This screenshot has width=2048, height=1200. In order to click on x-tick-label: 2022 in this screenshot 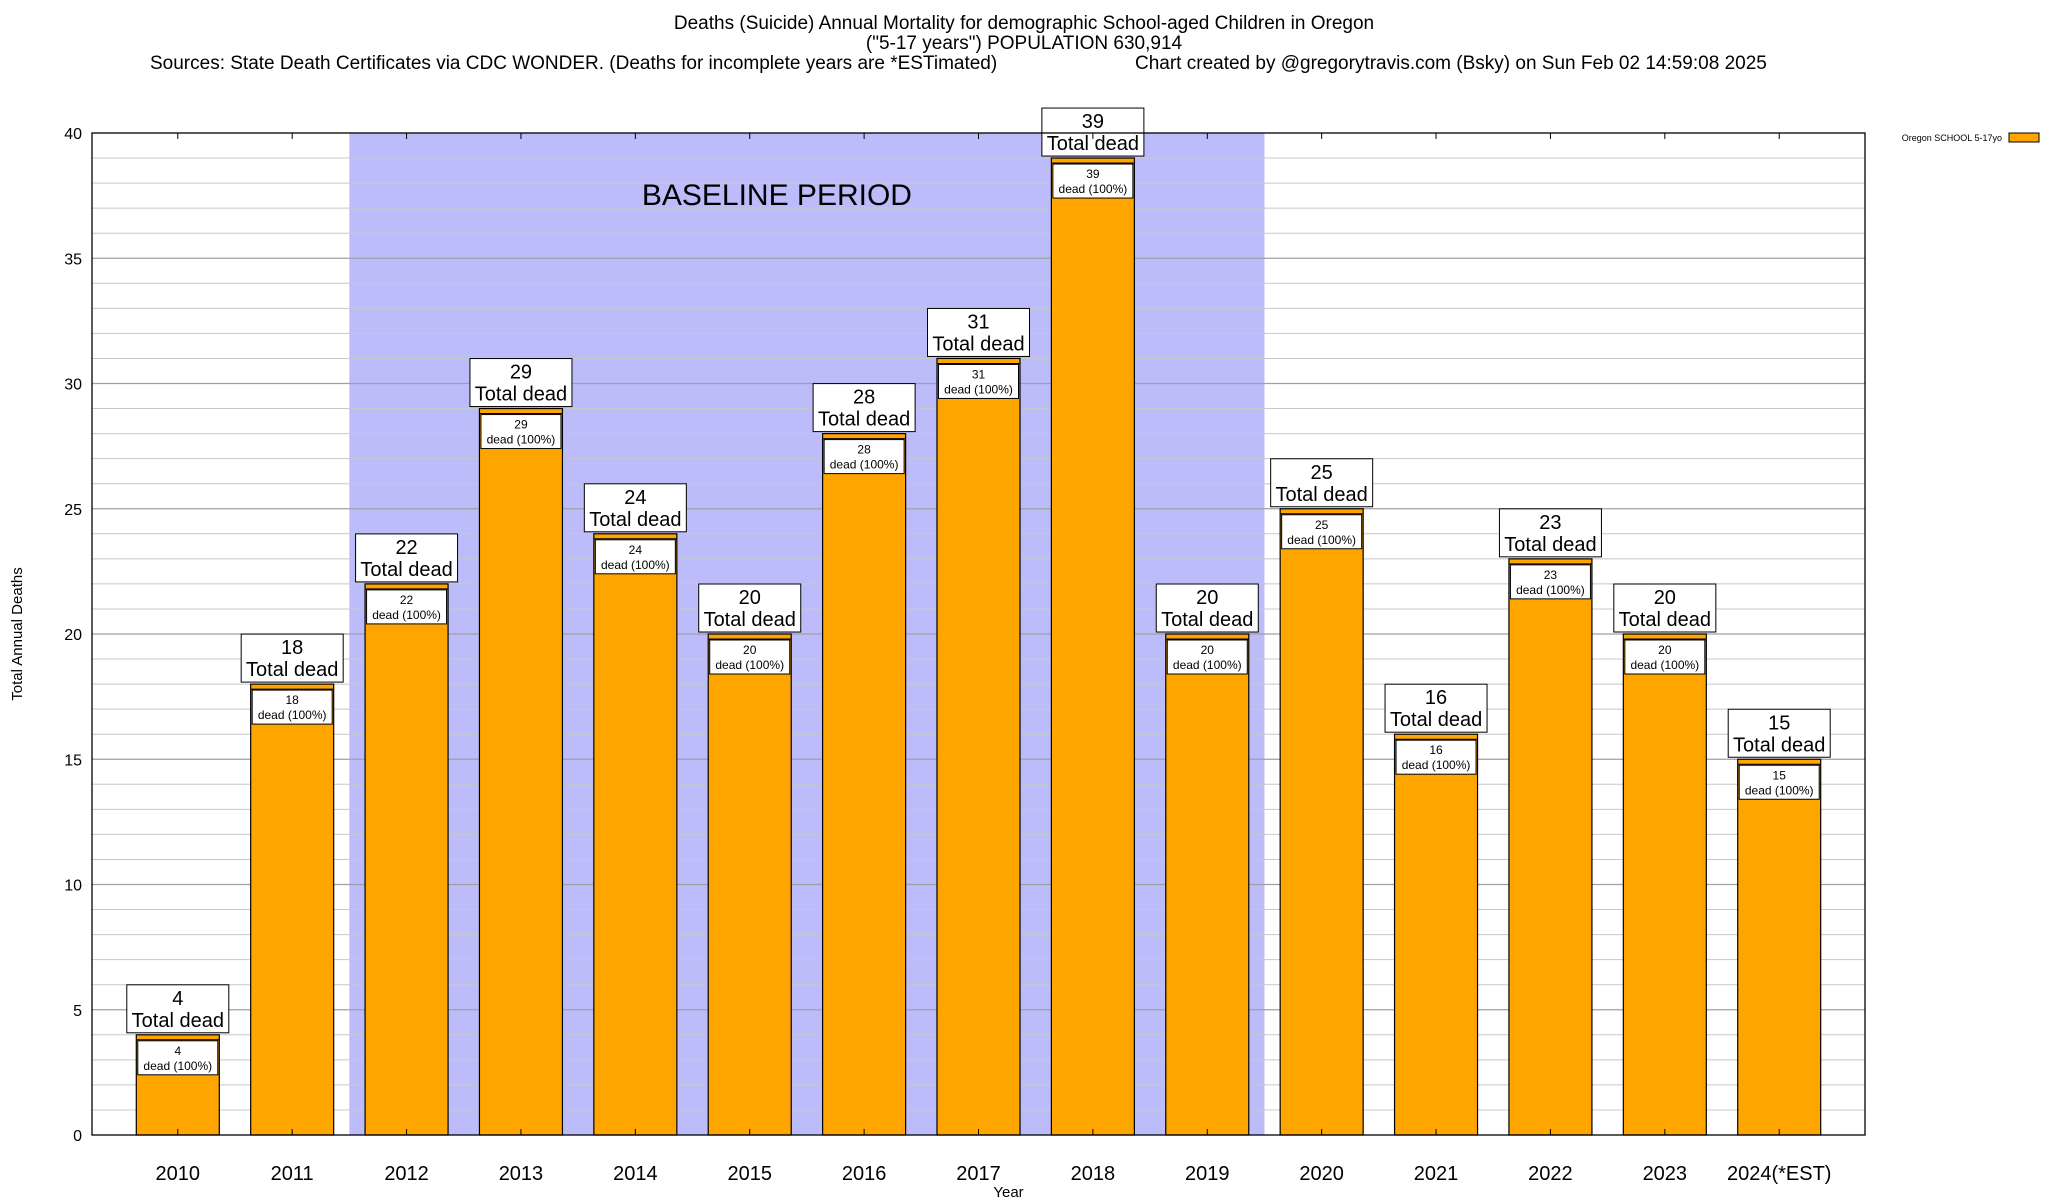, I will do `click(1550, 1174)`.